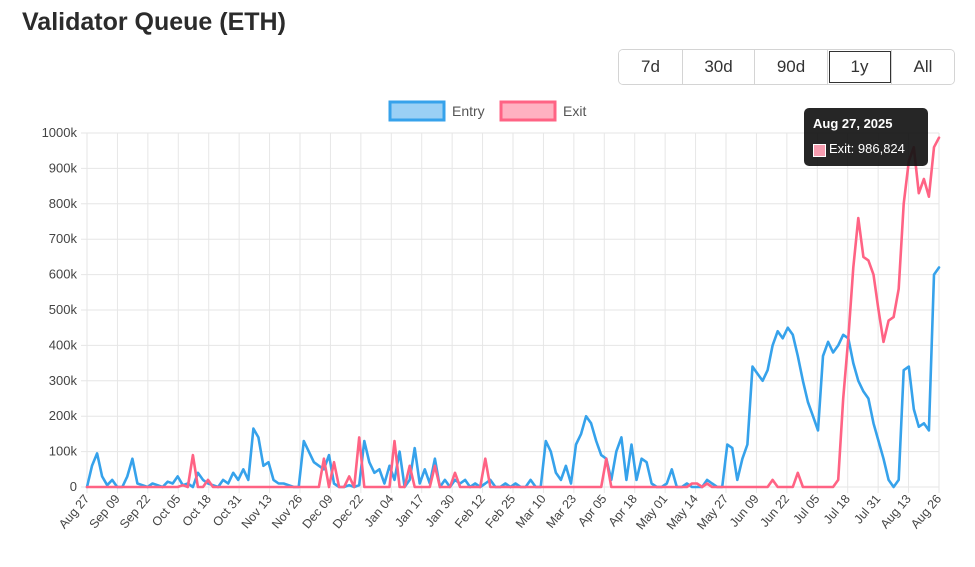 This screenshot has width=975, height=567. Describe the element at coordinates (135, 511) in the screenshot. I see `x-tick-label: Sep 22` at that location.